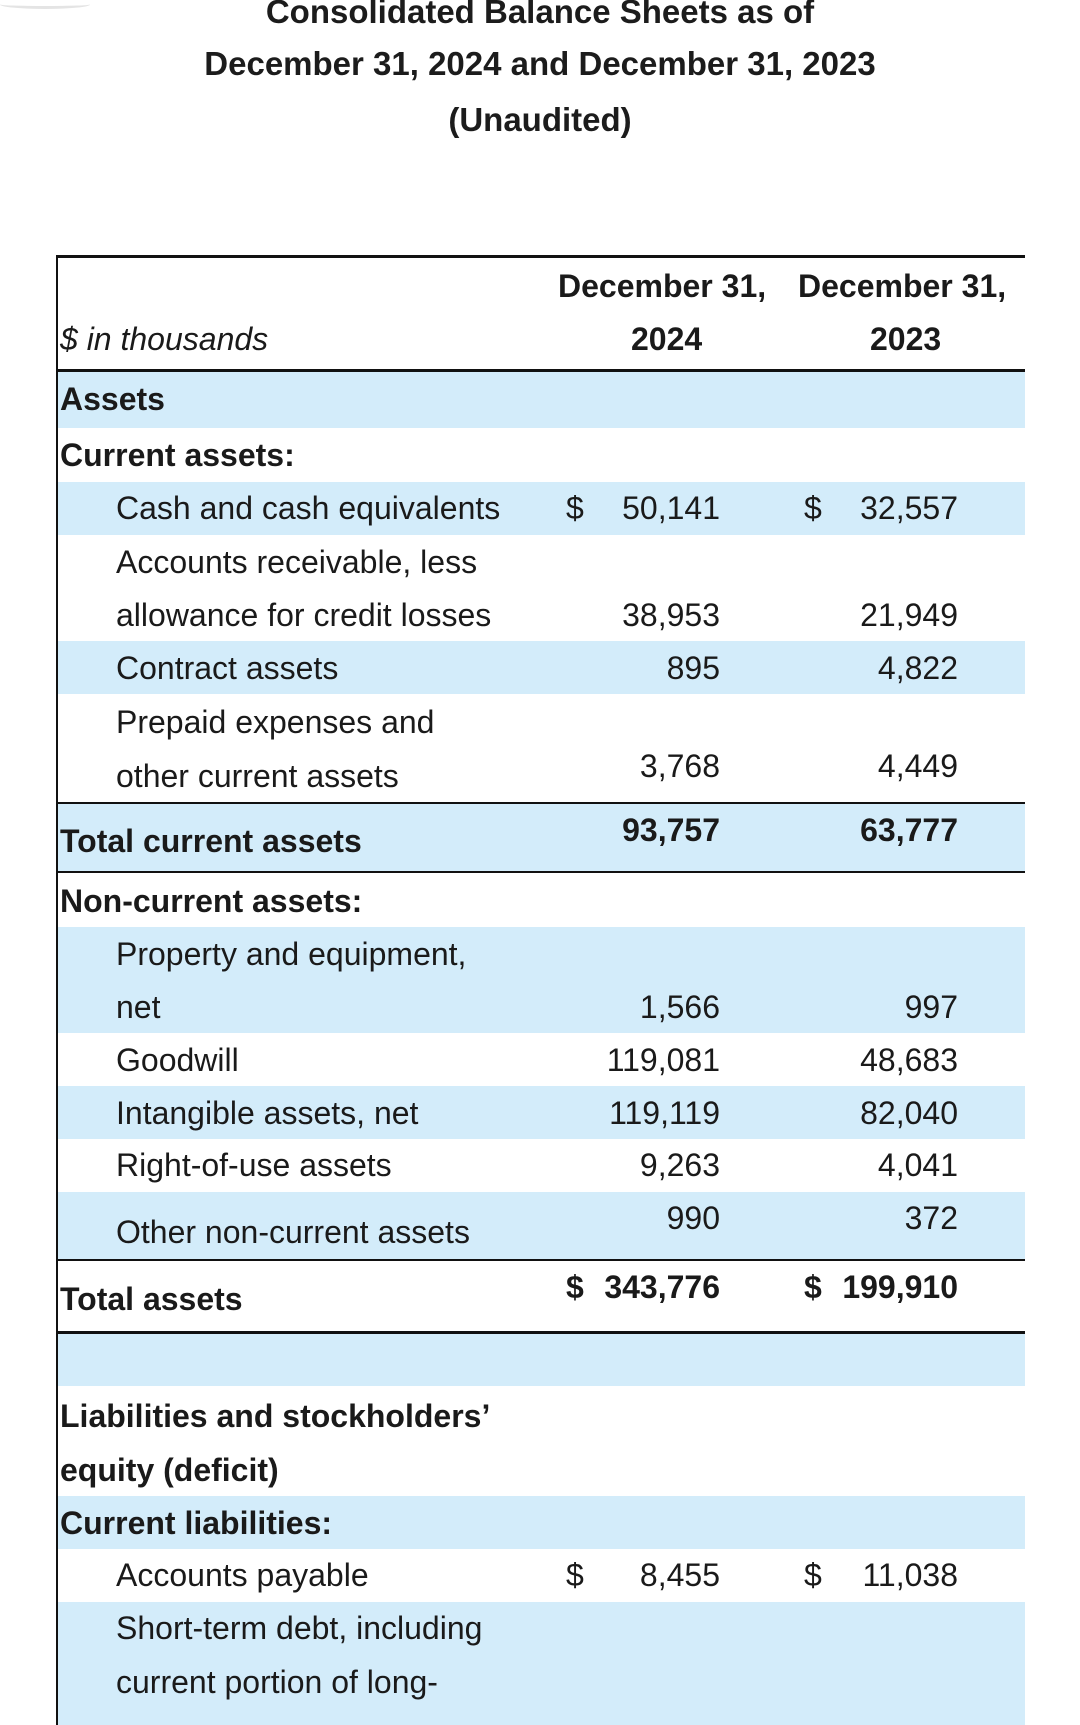 Image resolution: width=1080 pixels, height=1725 pixels. Describe the element at coordinates (275, 722) in the screenshot. I see `row-label: Prepaid expenses and` at that location.